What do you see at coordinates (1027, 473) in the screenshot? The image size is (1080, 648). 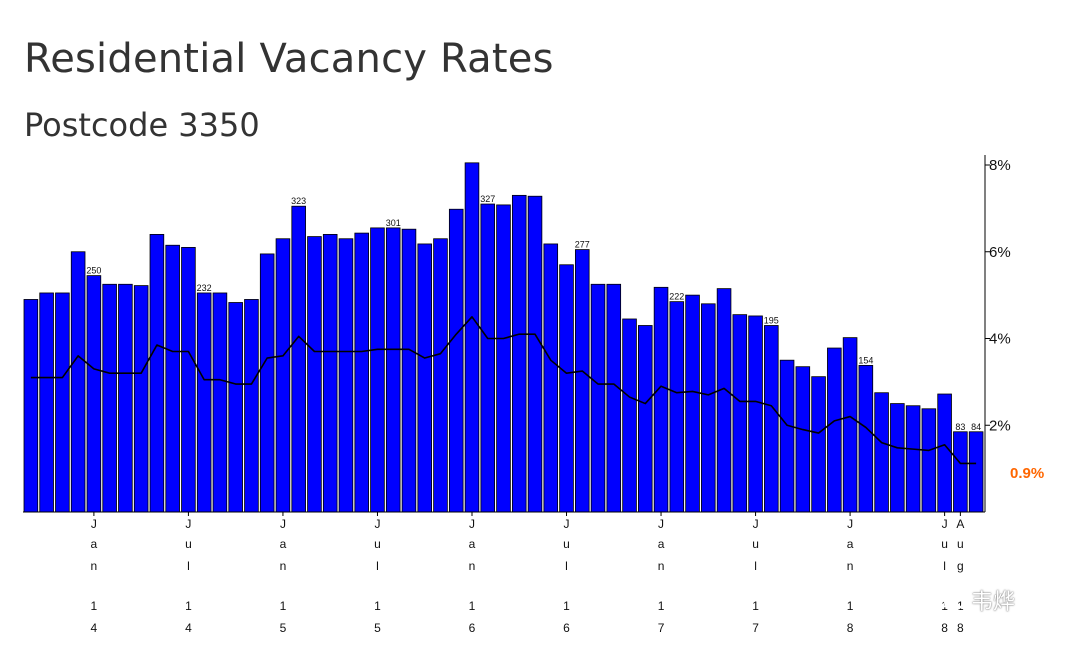 I see `last-value-label: 0.9%` at bounding box center [1027, 473].